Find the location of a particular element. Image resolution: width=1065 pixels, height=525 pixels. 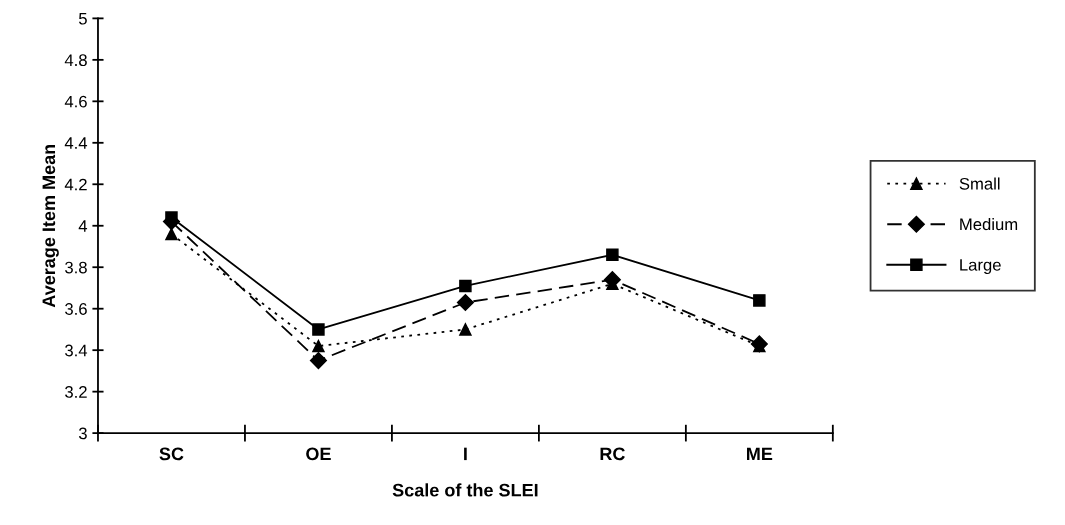

x-axis-title: Scale of the SLEI is located at coordinates (465, 490).